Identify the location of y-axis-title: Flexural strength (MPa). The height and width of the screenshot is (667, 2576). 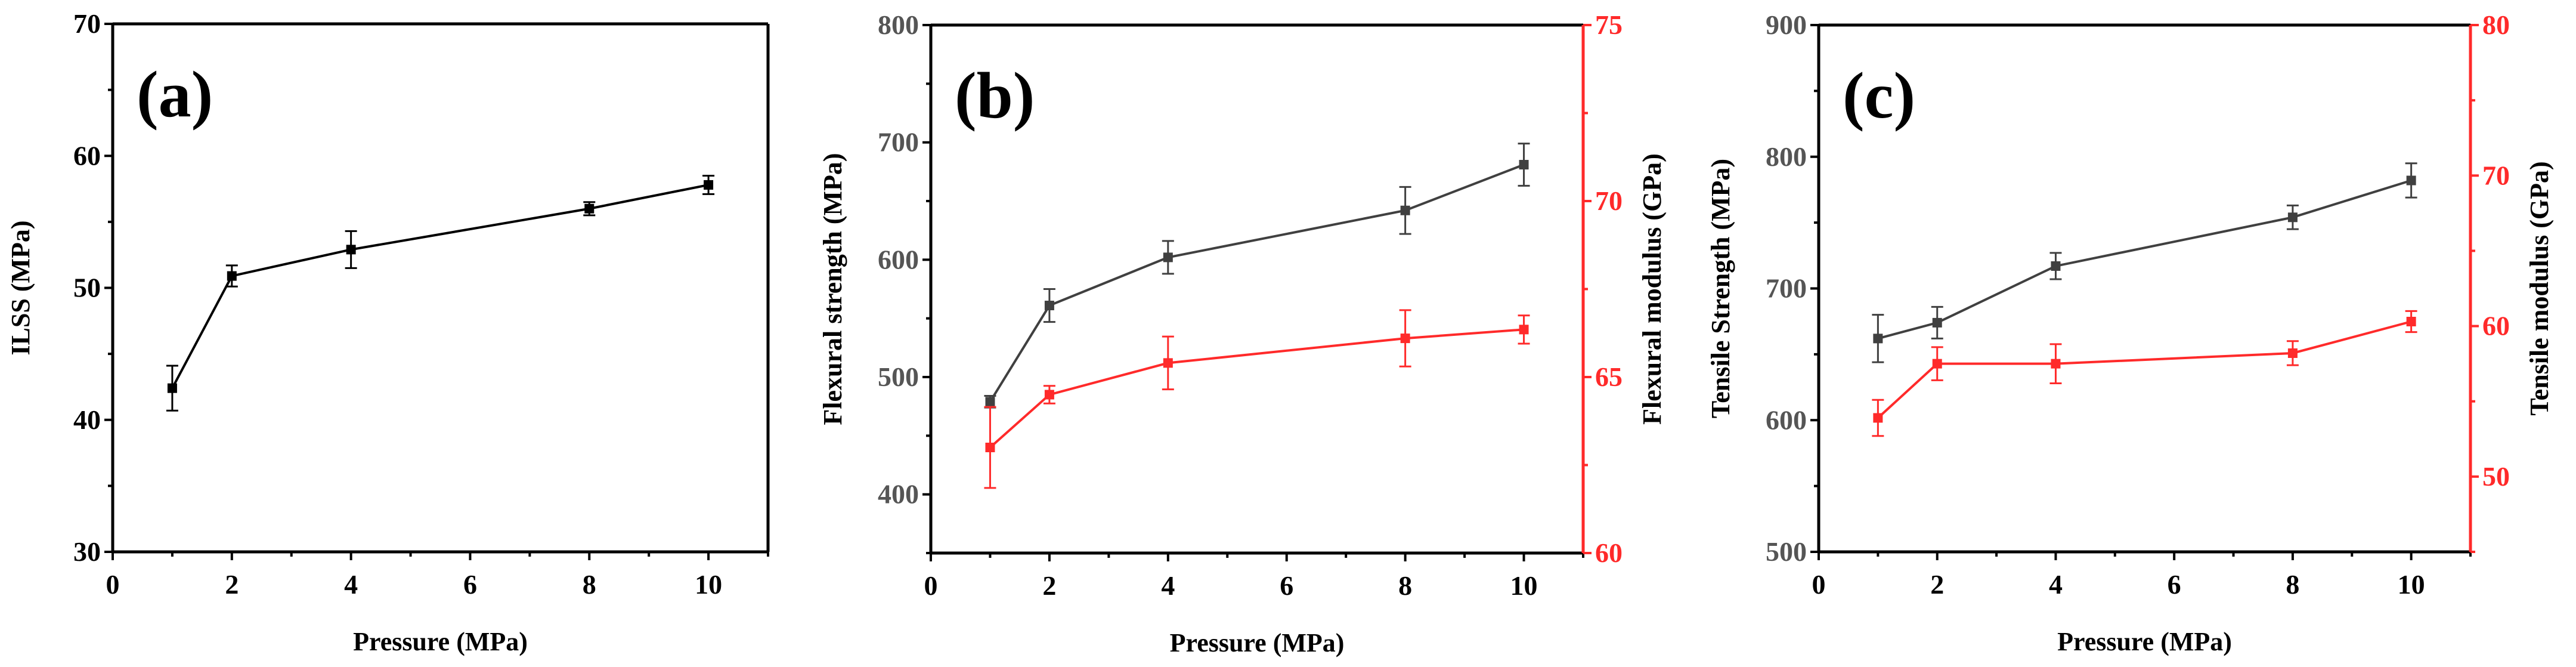
(833, 289).